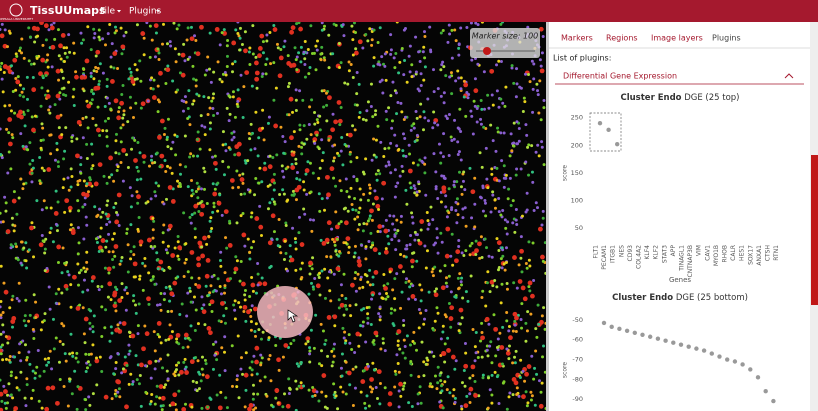  Describe the element at coordinates (726, 38) in the screenshot. I see `tab: Plugins` at that location.